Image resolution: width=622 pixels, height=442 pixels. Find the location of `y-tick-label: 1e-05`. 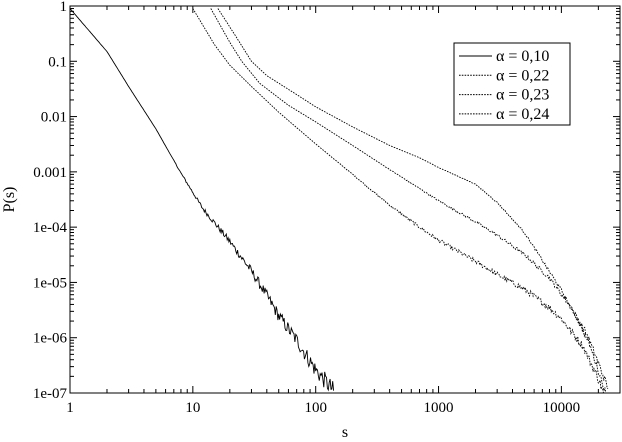

y-tick-label: 1e-05 is located at coordinates (50, 283).